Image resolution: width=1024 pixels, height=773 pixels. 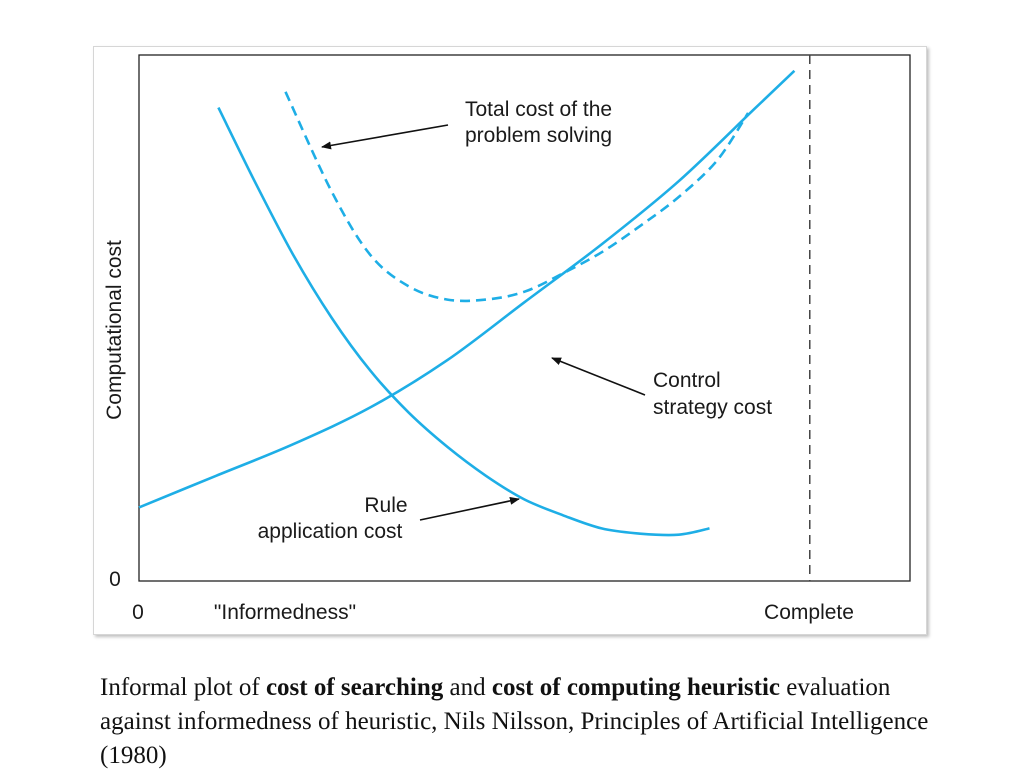 What do you see at coordinates (687, 380) in the screenshot?
I see `annotation-control-line-1: Control` at bounding box center [687, 380].